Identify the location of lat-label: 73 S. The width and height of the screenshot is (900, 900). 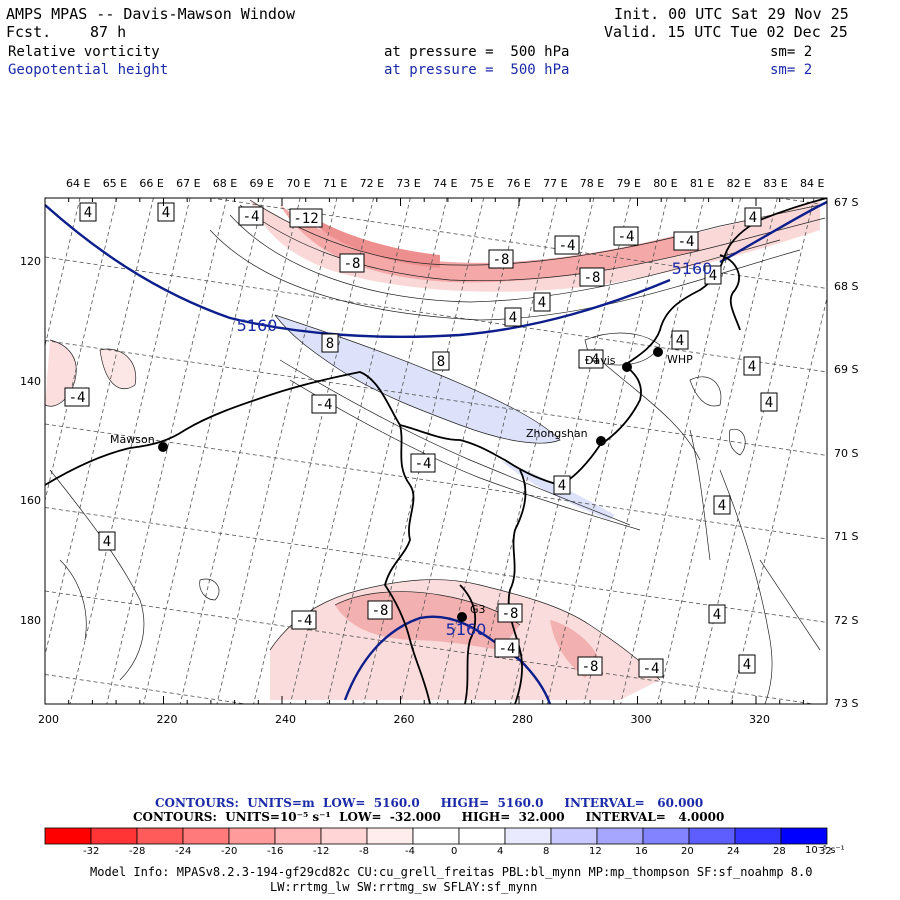
(846, 703).